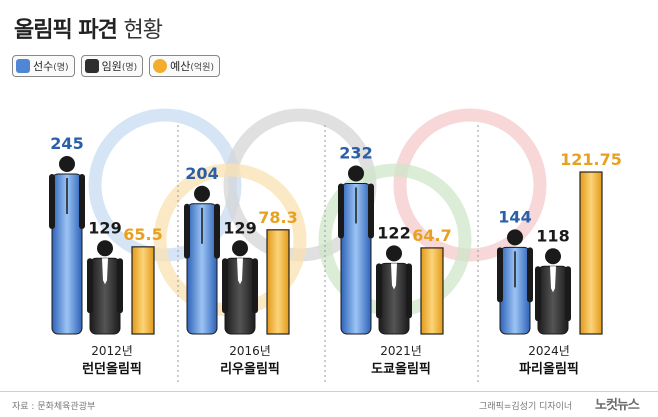  What do you see at coordinates (591, 159) in the screenshot?
I see `data-label-budget-3: 121.75` at bounding box center [591, 159].